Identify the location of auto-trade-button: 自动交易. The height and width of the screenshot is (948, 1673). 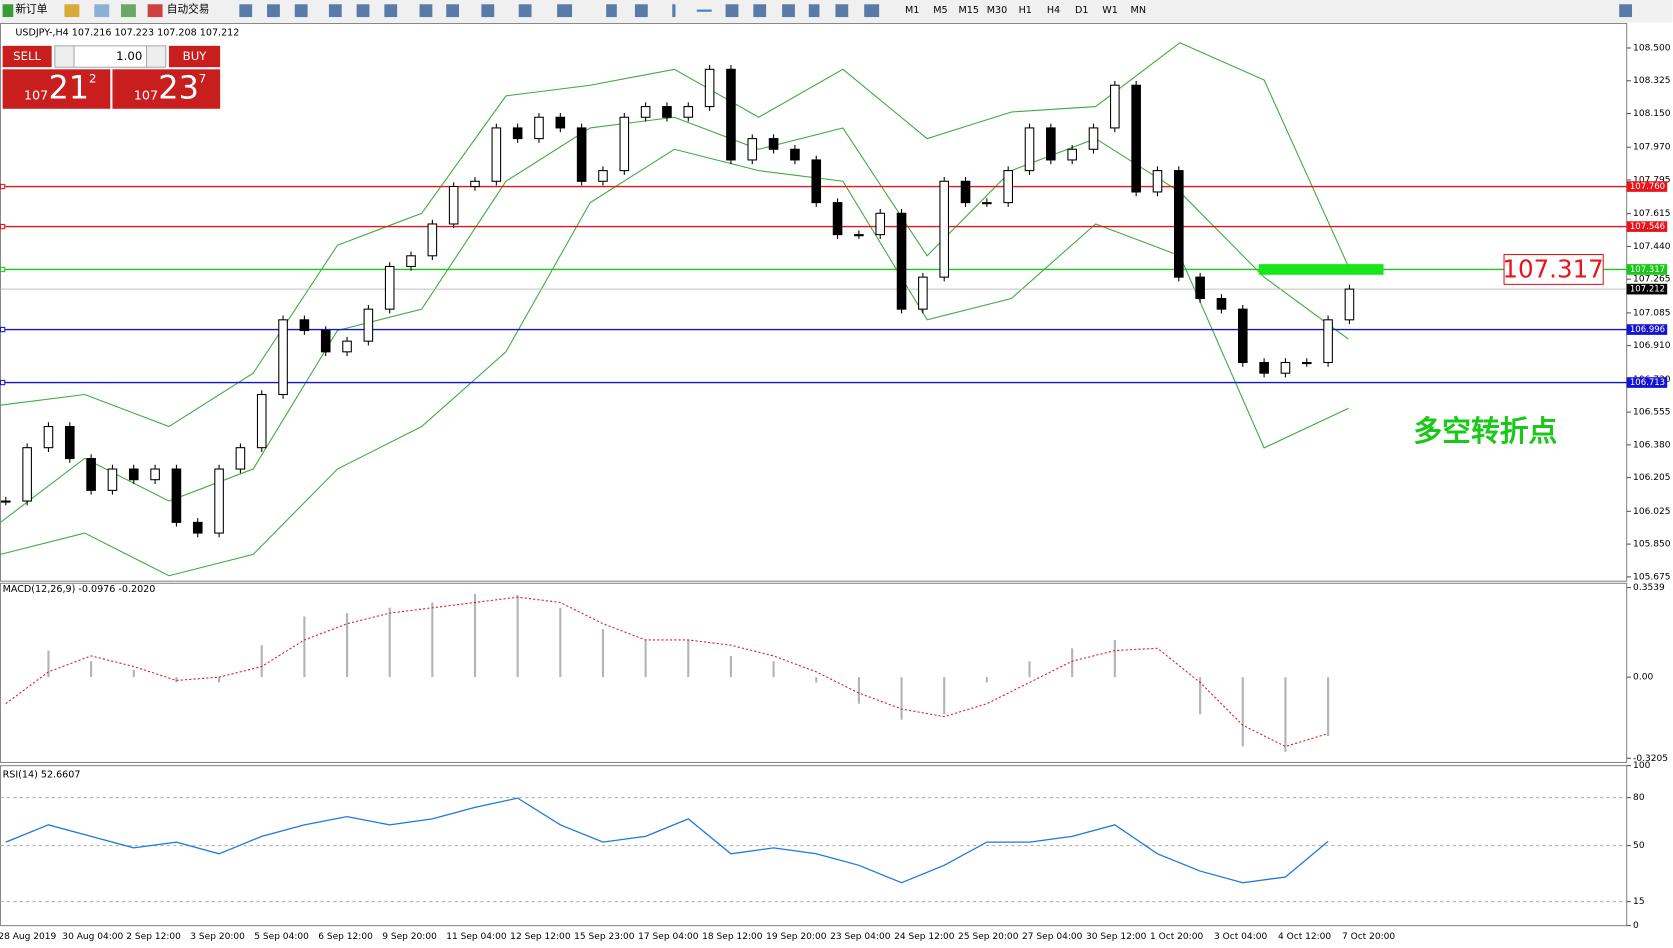
(188, 9).